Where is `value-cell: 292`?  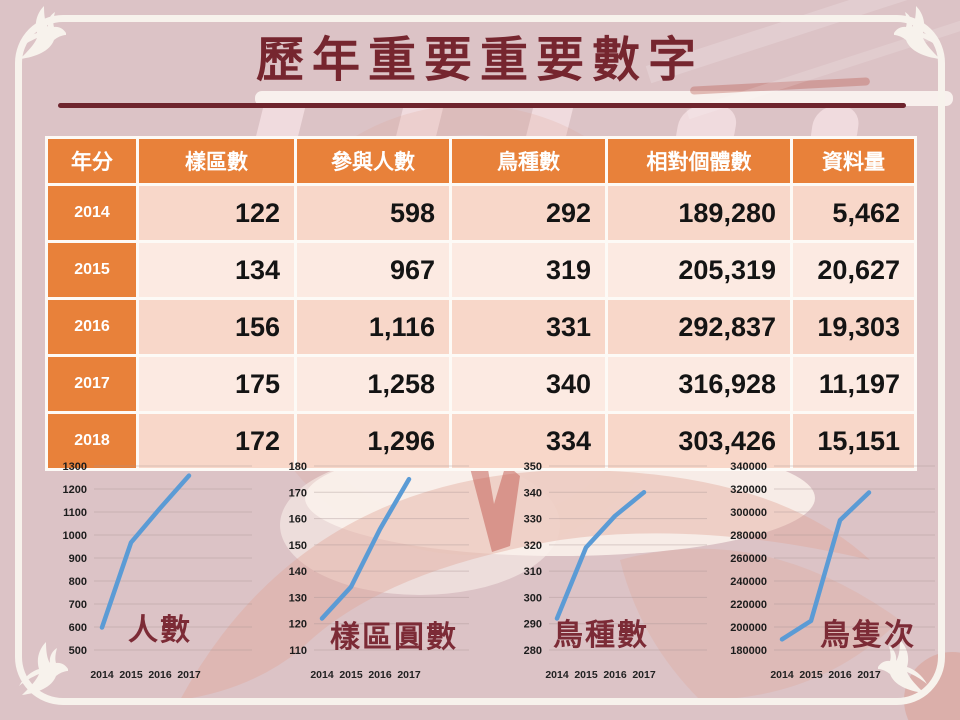
value-cell: 292 is located at coordinates (528, 213).